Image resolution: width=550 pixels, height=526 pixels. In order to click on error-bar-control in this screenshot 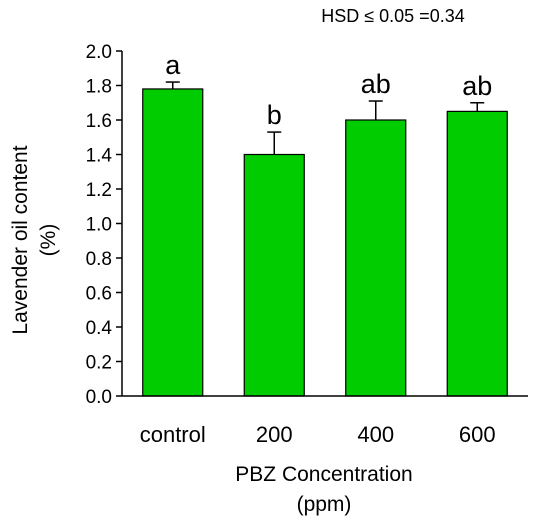, I will do `click(172, 85)`.